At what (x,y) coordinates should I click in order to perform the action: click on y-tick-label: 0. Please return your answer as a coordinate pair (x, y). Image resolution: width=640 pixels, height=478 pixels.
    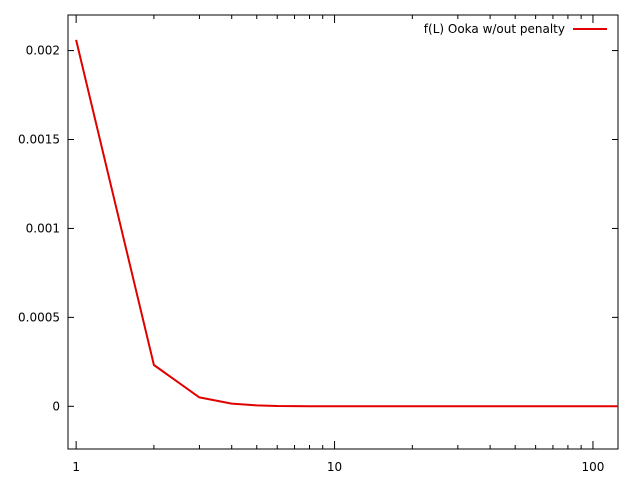
    Looking at the image, I should click on (56, 406).